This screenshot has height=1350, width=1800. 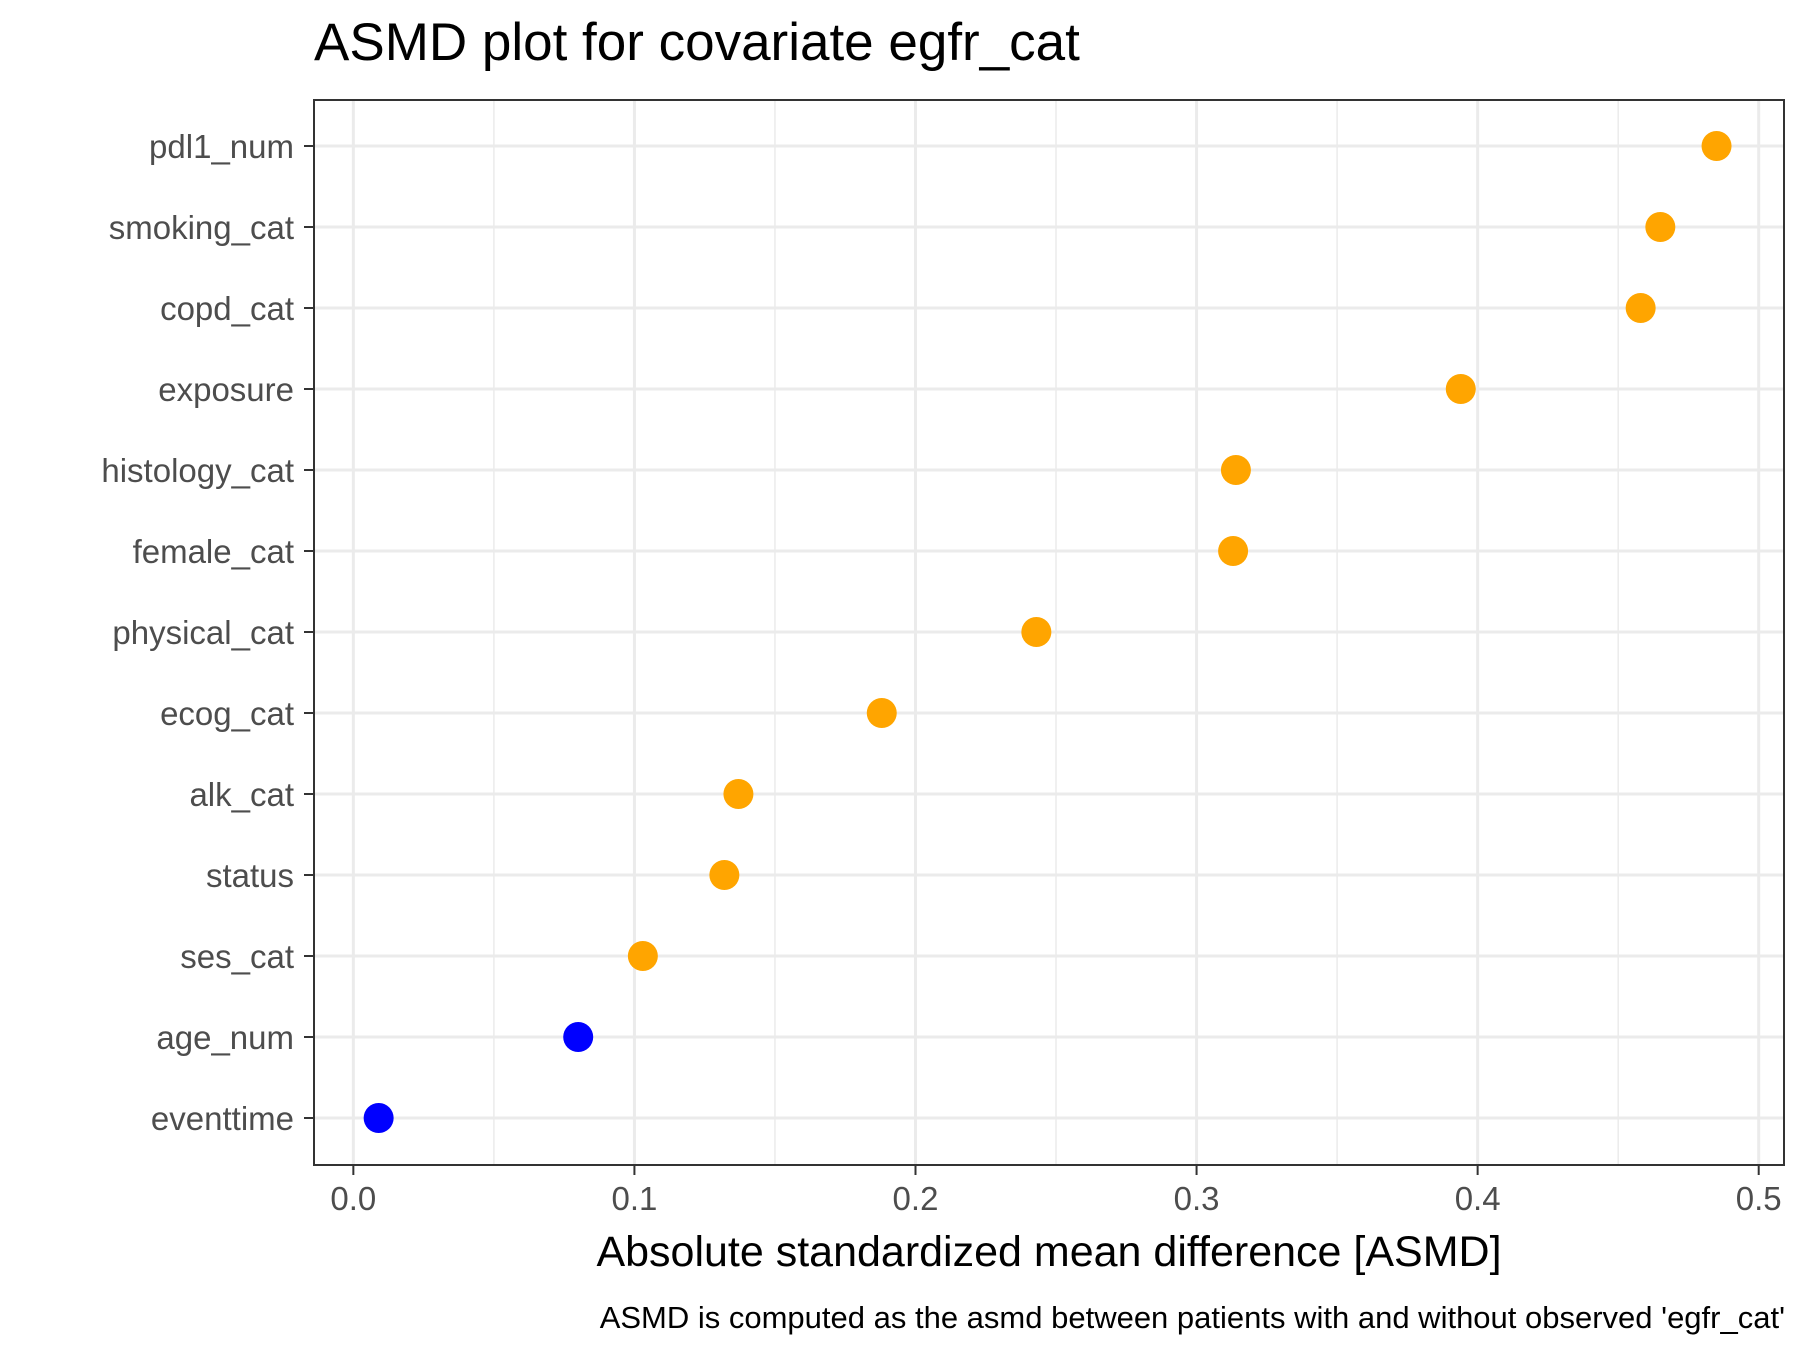 What do you see at coordinates (353, 1198) in the screenshot?
I see `x-tick-label: 0.0` at bounding box center [353, 1198].